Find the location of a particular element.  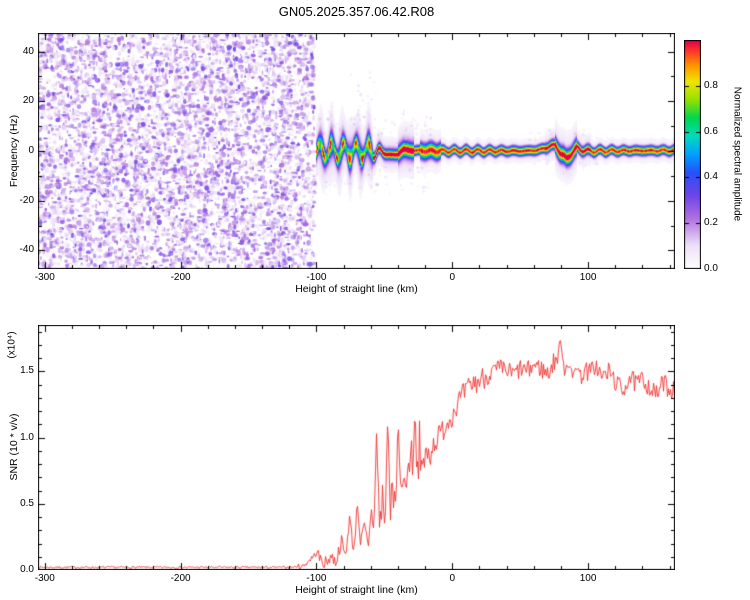

spectrogram-x-tick-label: 0 is located at coordinates (452, 277).